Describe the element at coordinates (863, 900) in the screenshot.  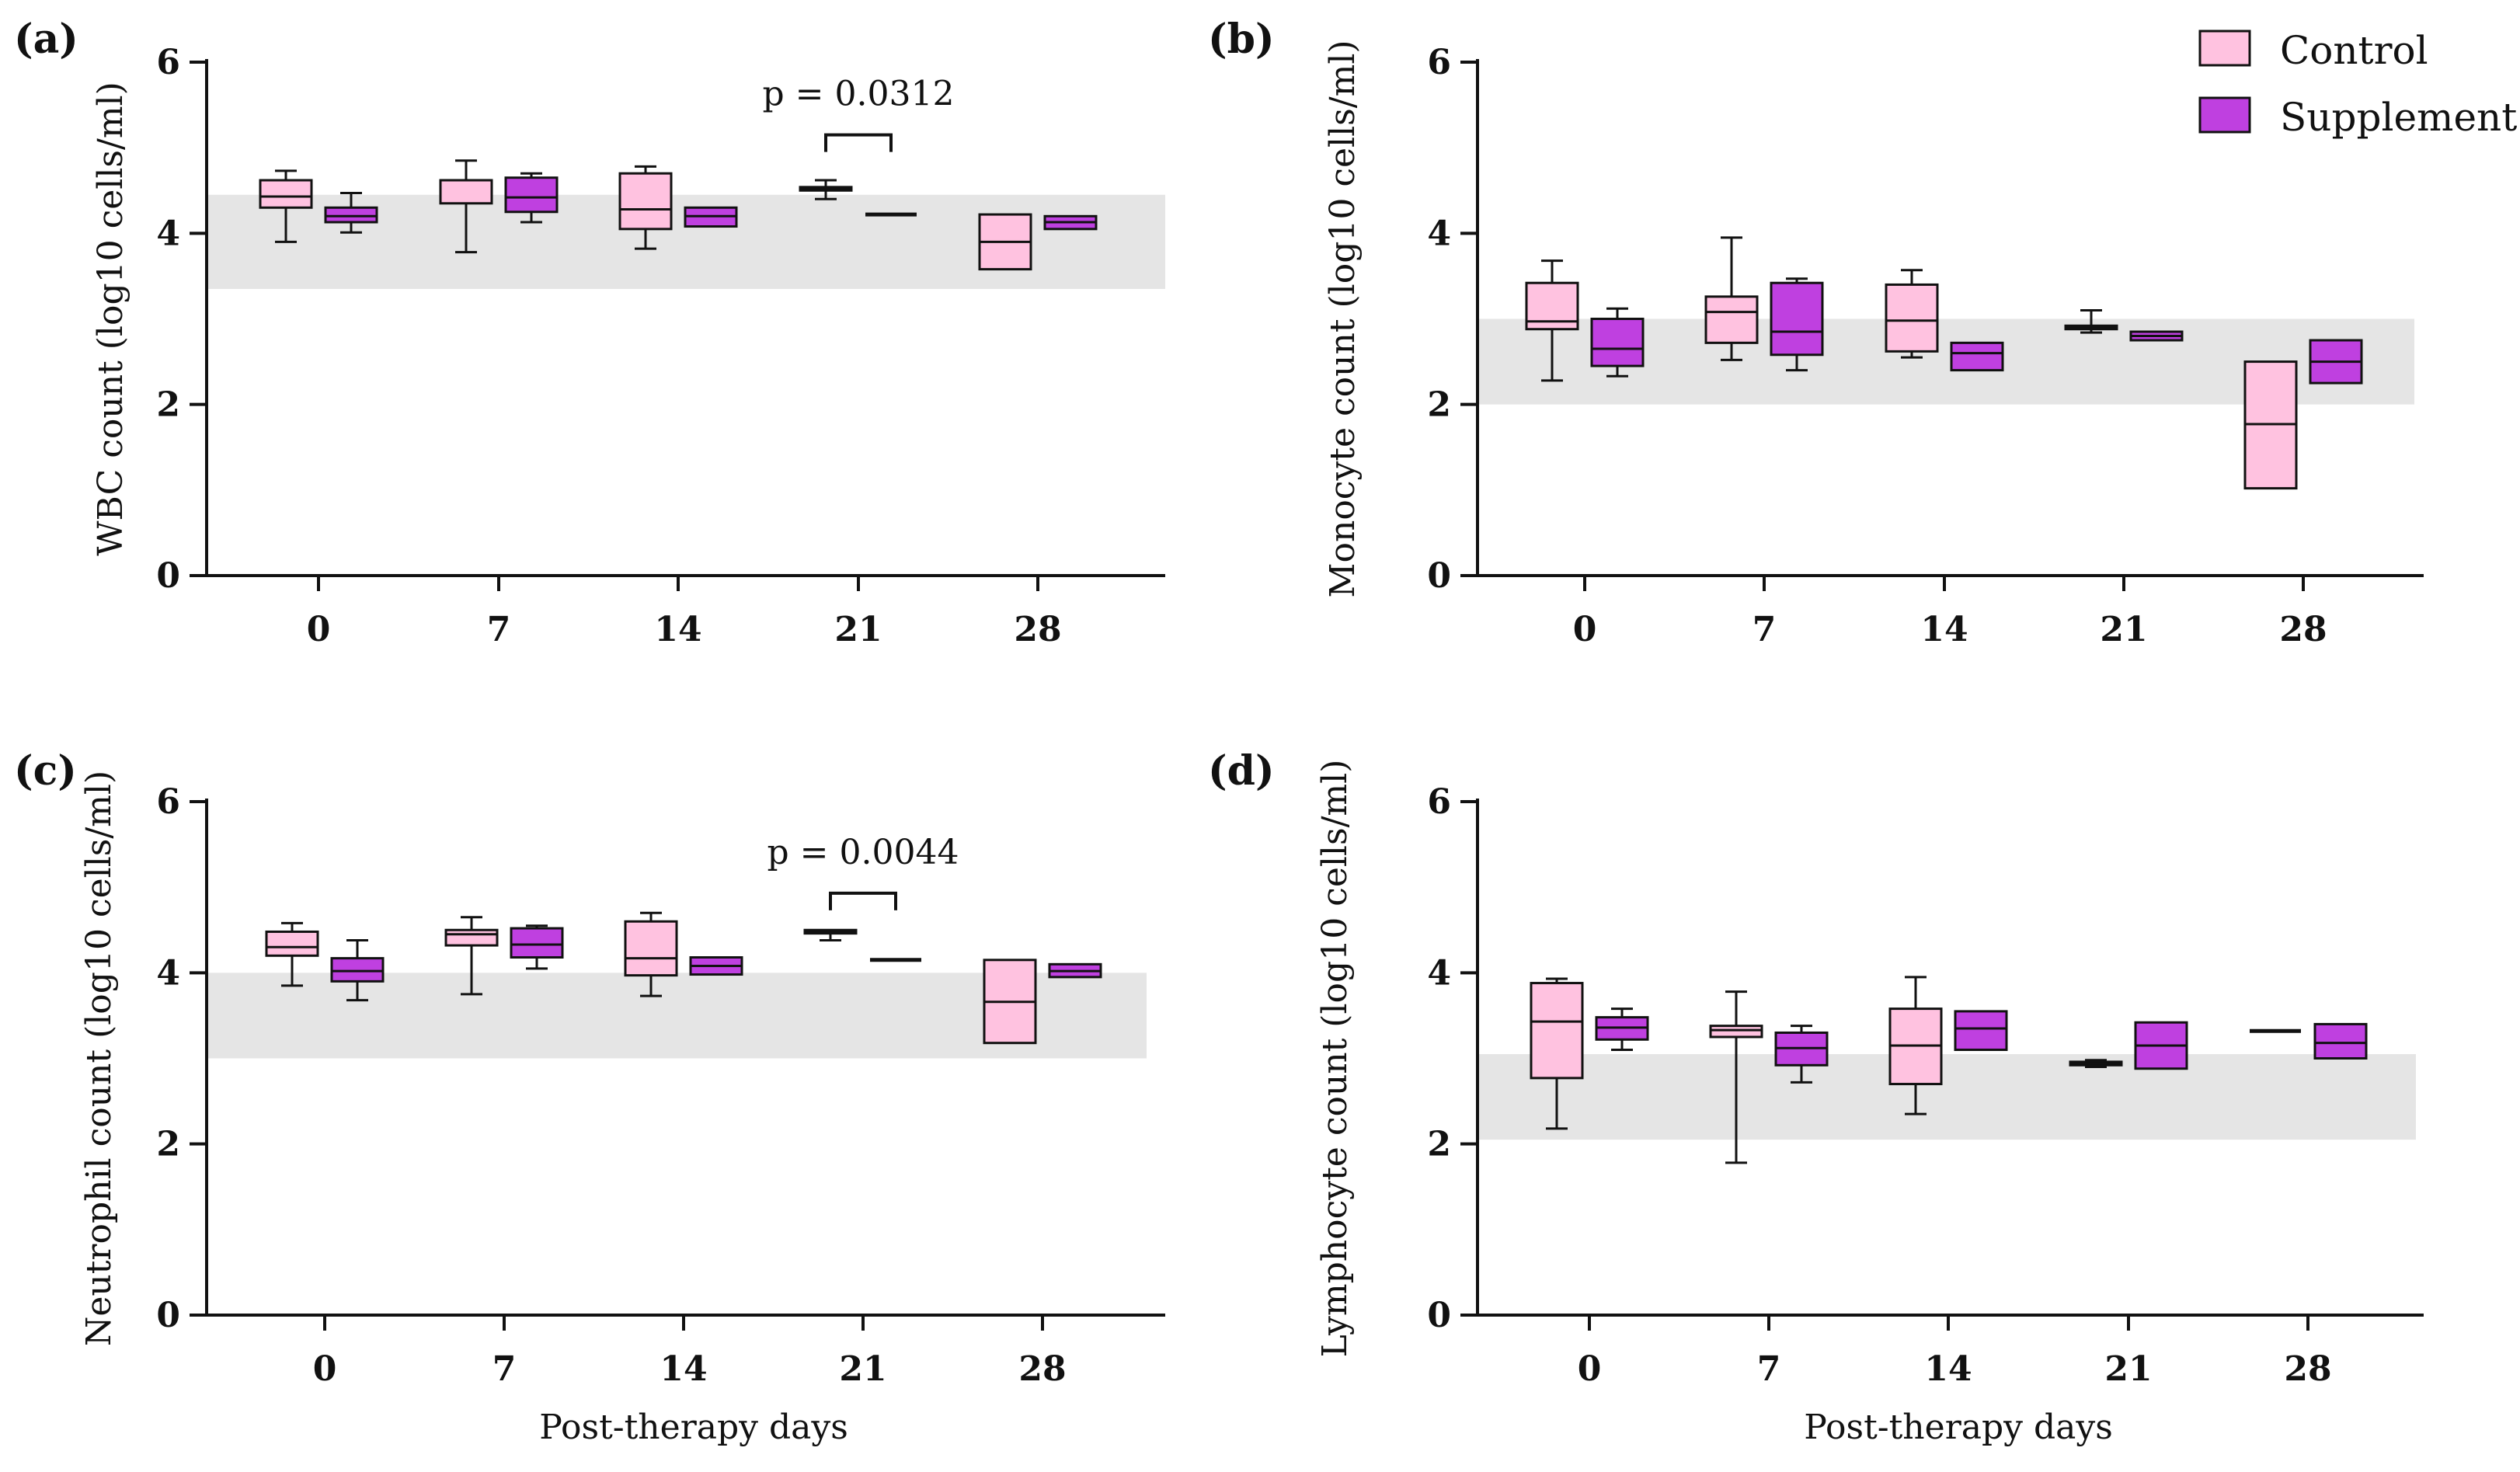
I see `significance-bracket` at that location.